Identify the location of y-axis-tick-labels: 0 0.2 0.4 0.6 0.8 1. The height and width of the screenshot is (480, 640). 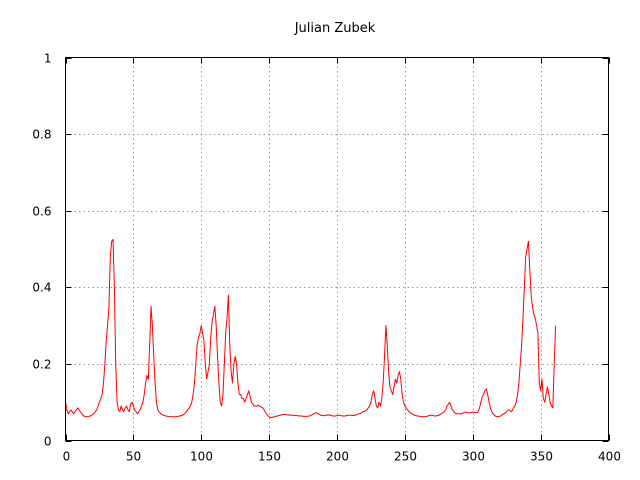
(41, 250).